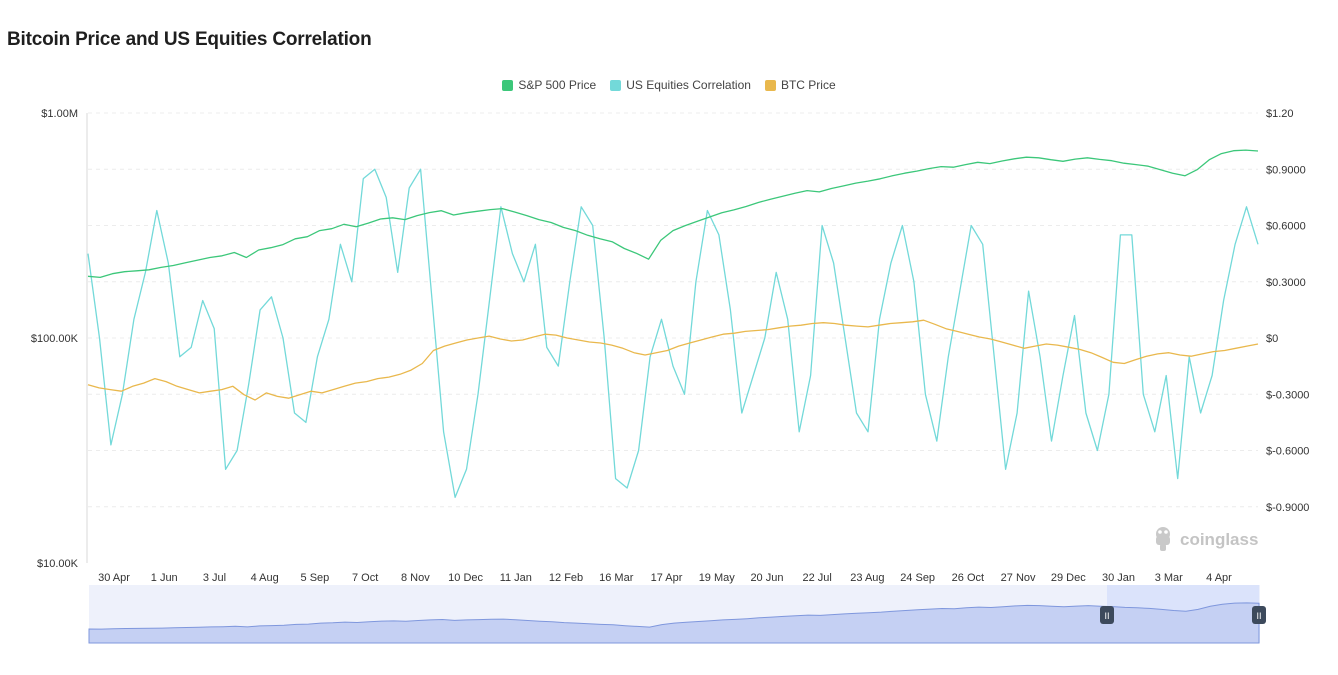 The image size is (1338, 675). I want to click on coinglass-watermark: coinglass, so click(1207, 539).